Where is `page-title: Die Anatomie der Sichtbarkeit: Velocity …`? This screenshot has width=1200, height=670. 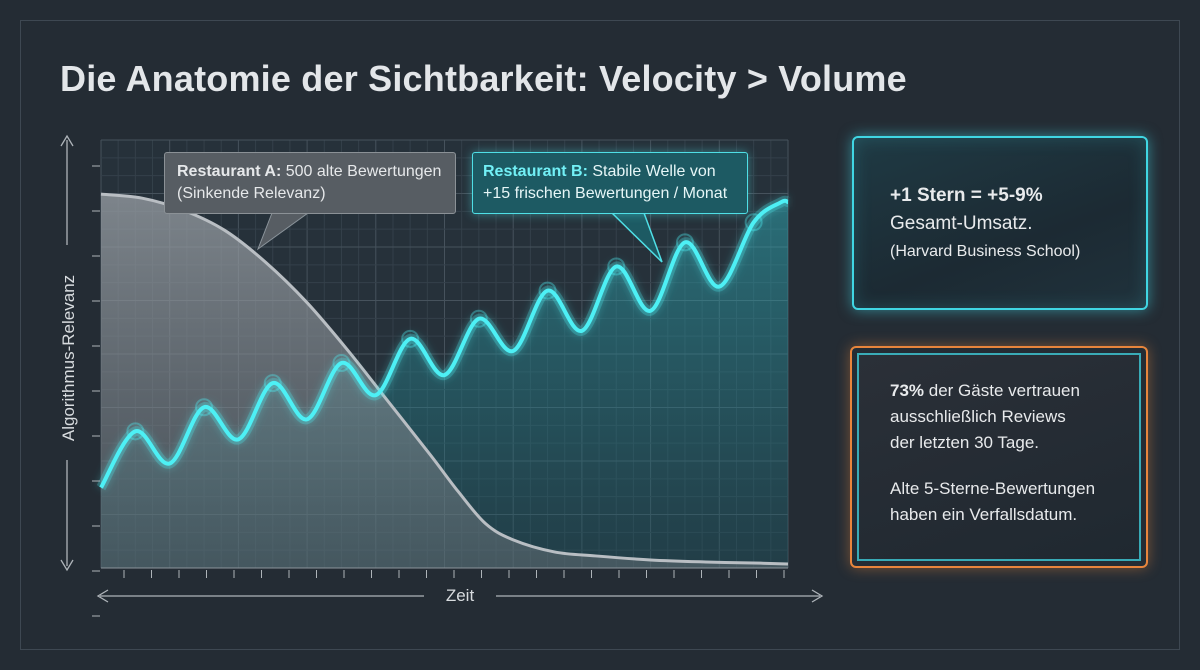
page-title: Die Anatomie der Sichtbarkeit: Velocity … is located at coordinates (483, 78).